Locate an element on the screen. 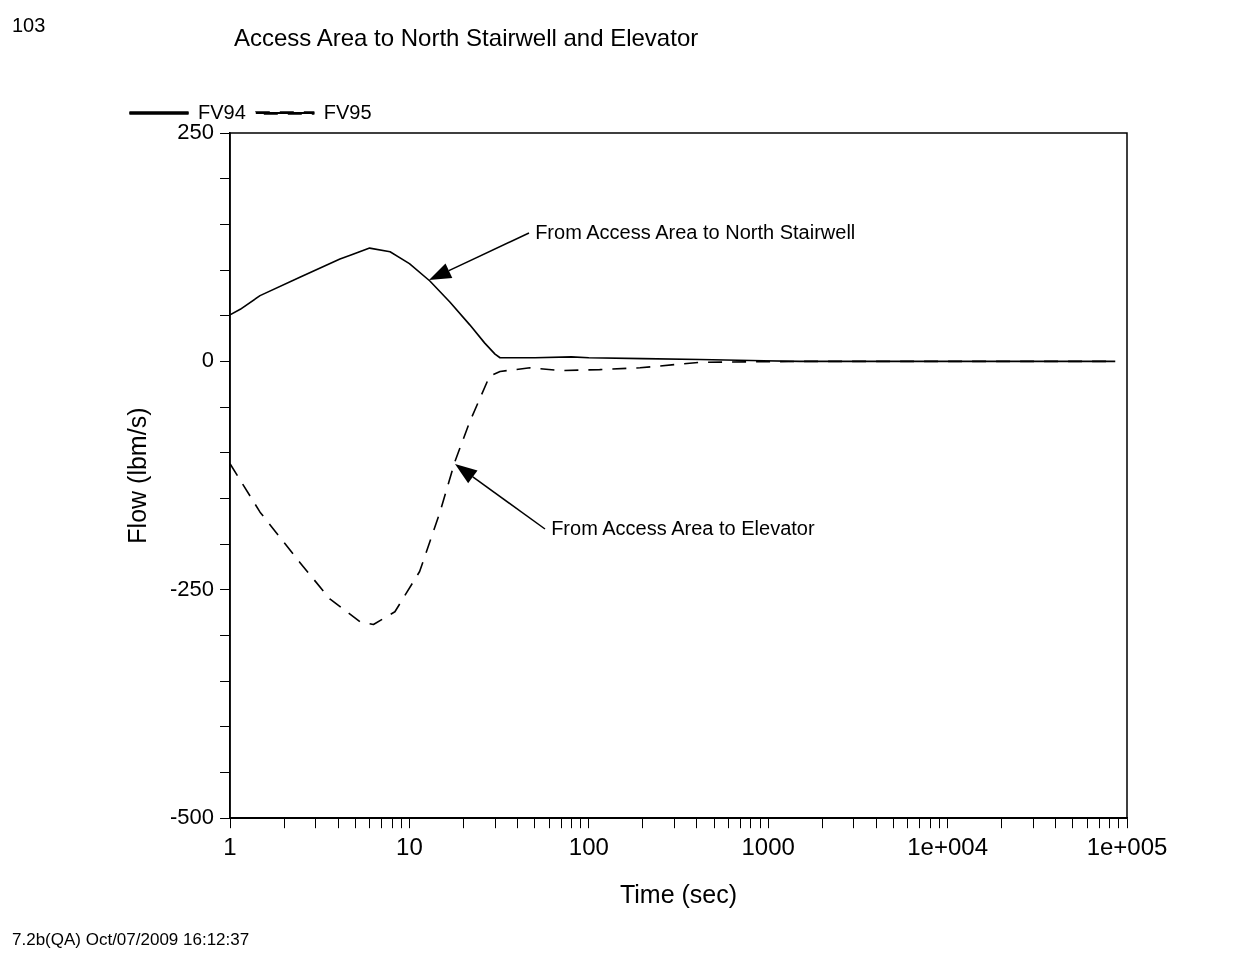 The height and width of the screenshot is (954, 1238). legend-label: FV95 is located at coordinates (347, 111).